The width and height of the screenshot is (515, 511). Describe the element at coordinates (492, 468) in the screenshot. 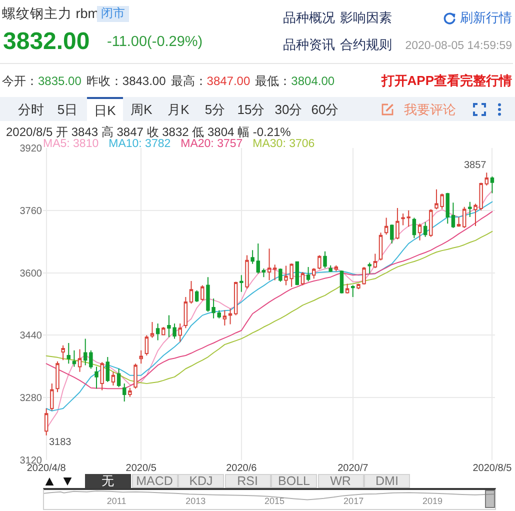

I see `x-tick-label: 2020/8/5` at that location.